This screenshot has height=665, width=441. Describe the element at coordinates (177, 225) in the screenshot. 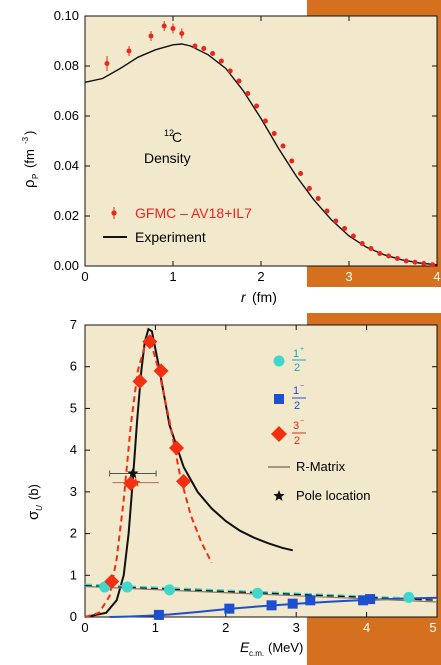

I see `density-legend: GFMC – AV18+IL7 Experiment` at that location.